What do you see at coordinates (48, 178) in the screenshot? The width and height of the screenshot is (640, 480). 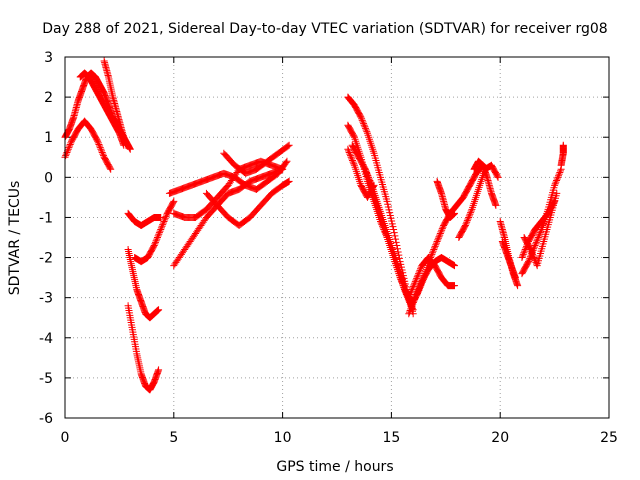 I see `y-tick-label: 0` at bounding box center [48, 178].